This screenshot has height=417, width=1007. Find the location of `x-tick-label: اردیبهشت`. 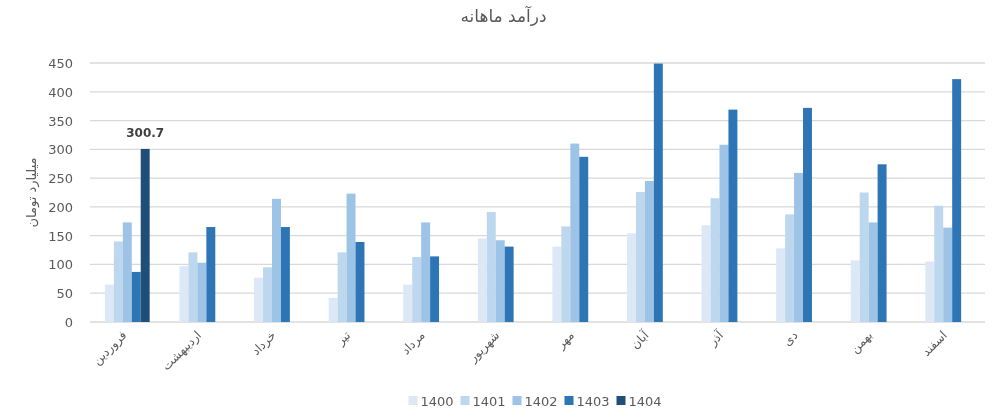

x-tick-label: اردیبهشت is located at coordinates (182, 351).